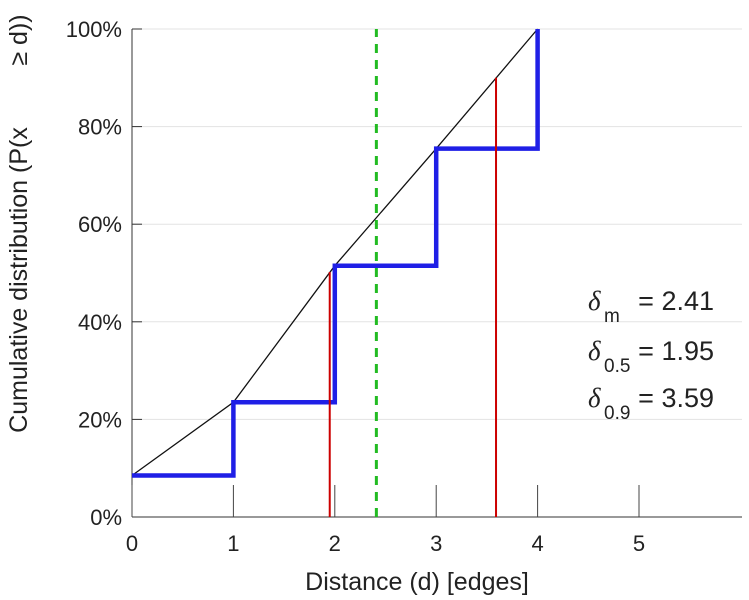 The width and height of the screenshot is (749, 600). Describe the element at coordinates (100, 224) in the screenshot. I see `y-tick-label: 60%` at that location.